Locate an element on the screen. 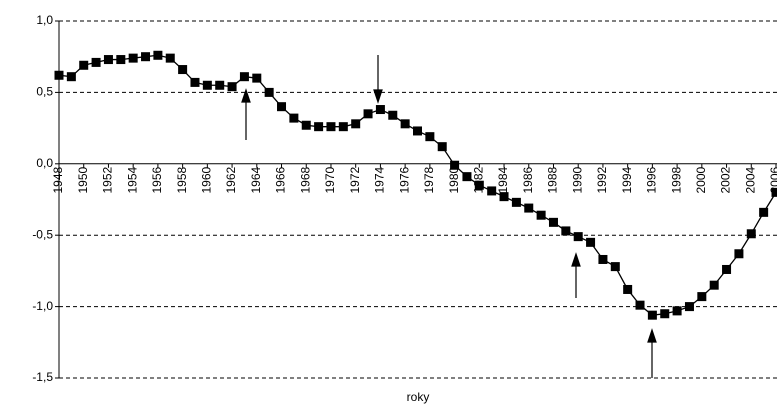 This screenshot has width=777, height=408. x-tick-label: 1956 is located at coordinates (157, 179).